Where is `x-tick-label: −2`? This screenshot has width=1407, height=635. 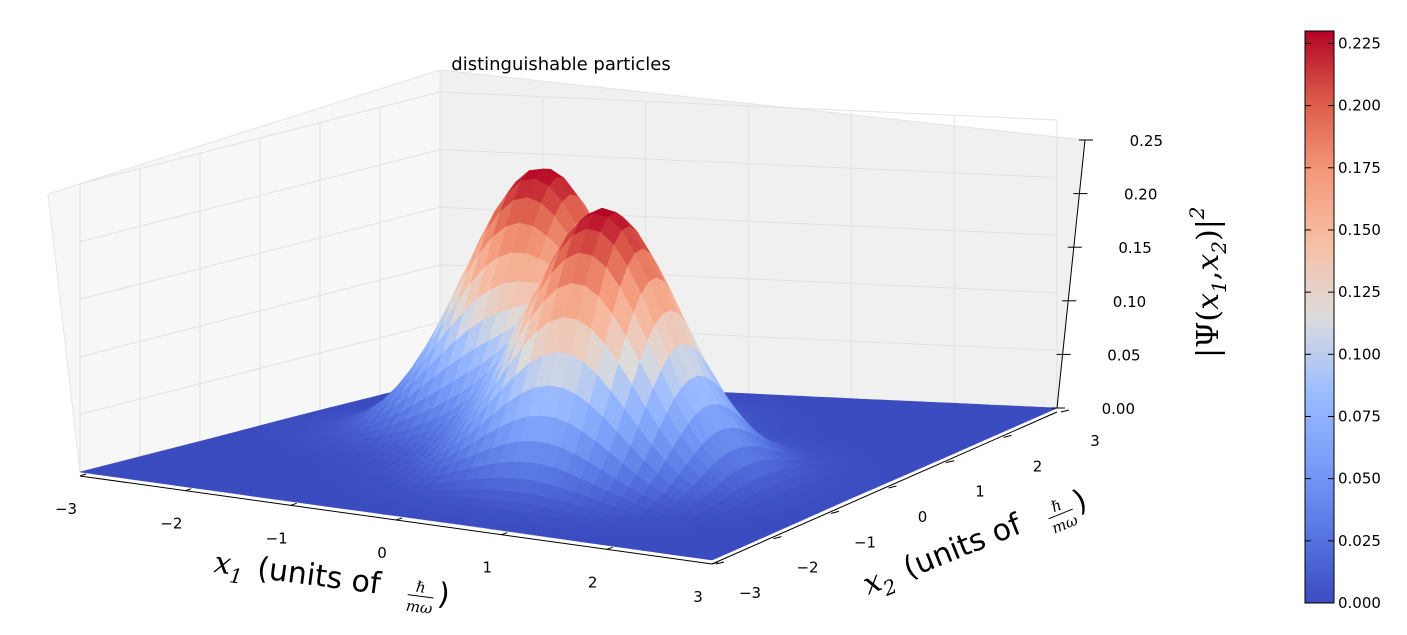 x-tick-label: −2 is located at coordinates (171, 524).